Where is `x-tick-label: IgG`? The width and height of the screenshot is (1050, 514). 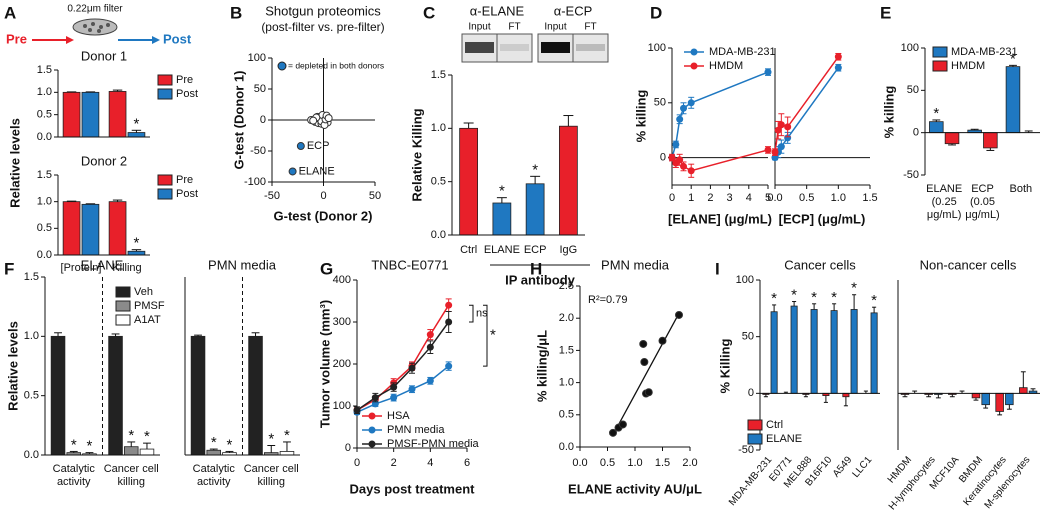 x-tick-label: IgG is located at coordinates (569, 250).